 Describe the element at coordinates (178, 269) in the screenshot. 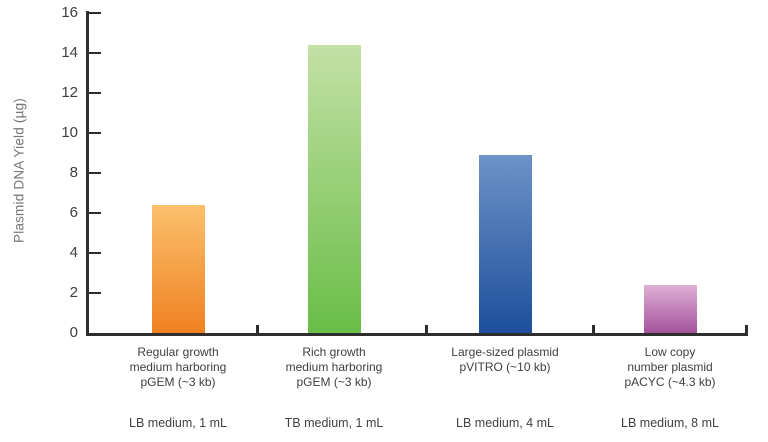

I see `bar-regular-growth-pgem` at that location.